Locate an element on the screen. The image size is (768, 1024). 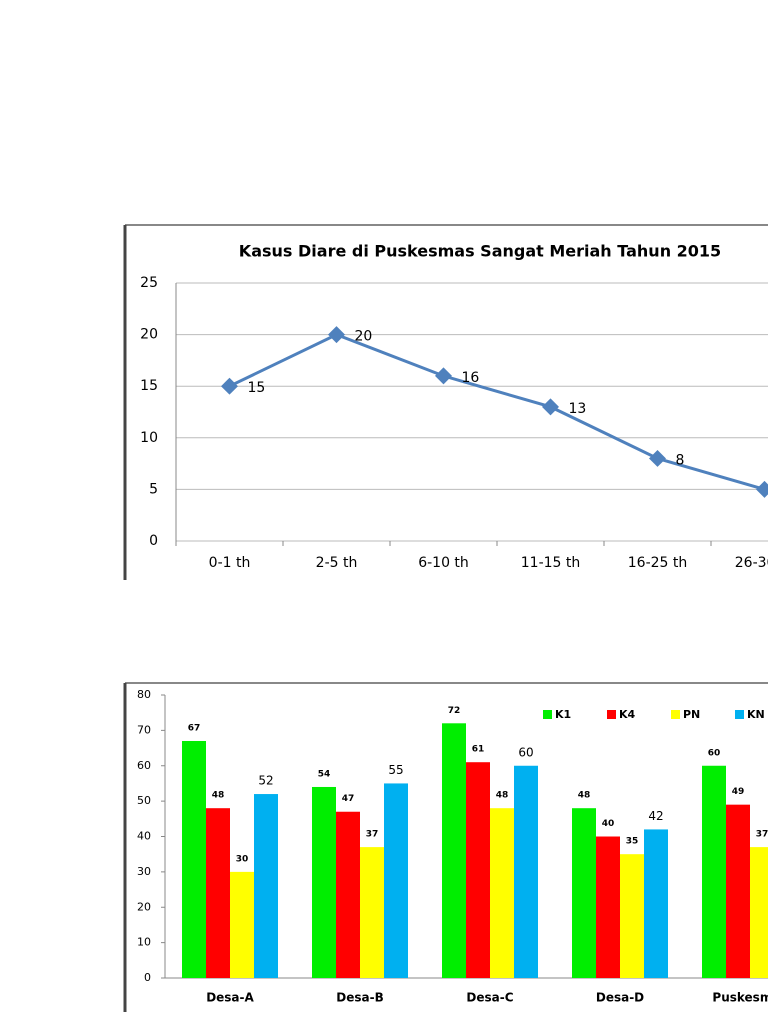
data-label: 42 is located at coordinates (655, 816).